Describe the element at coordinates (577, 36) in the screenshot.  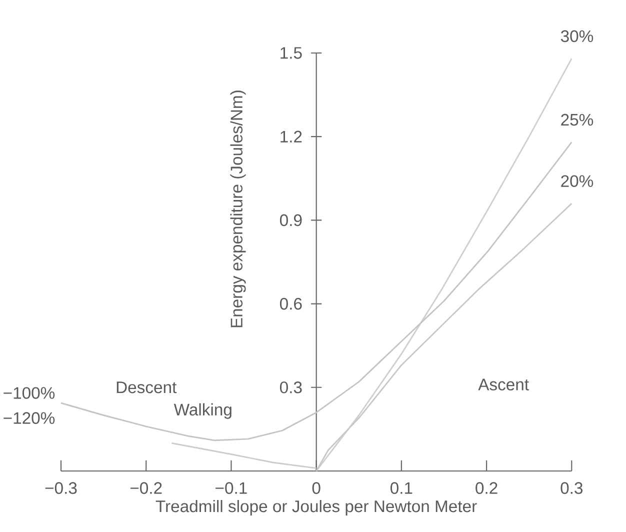
I see `series-label: 30%` at that location.